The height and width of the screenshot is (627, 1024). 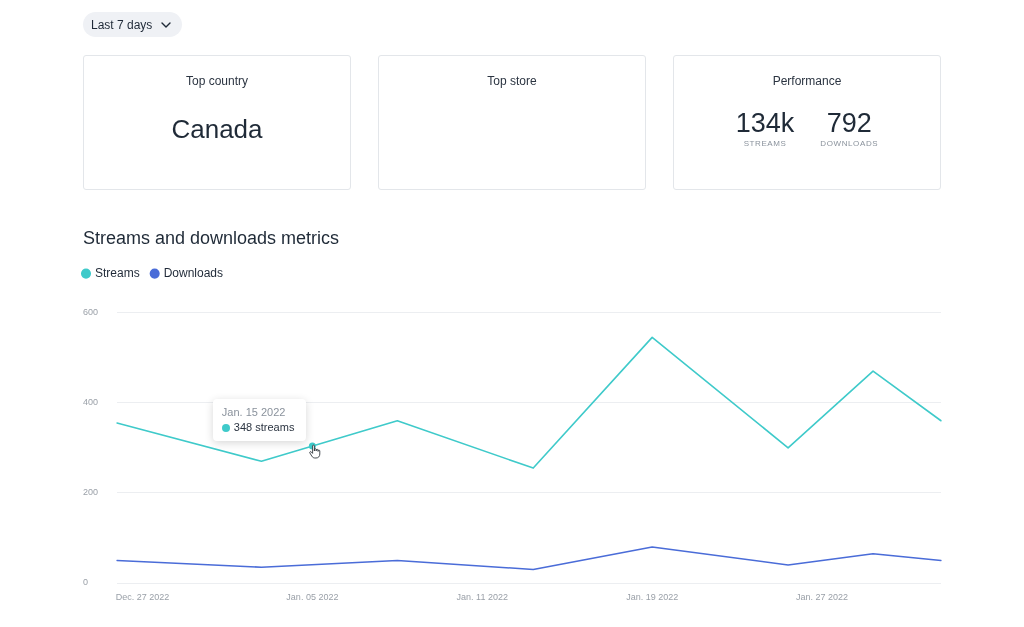 What do you see at coordinates (822, 596) in the screenshot?
I see `x-tick-label: Jan. 27 2022` at bounding box center [822, 596].